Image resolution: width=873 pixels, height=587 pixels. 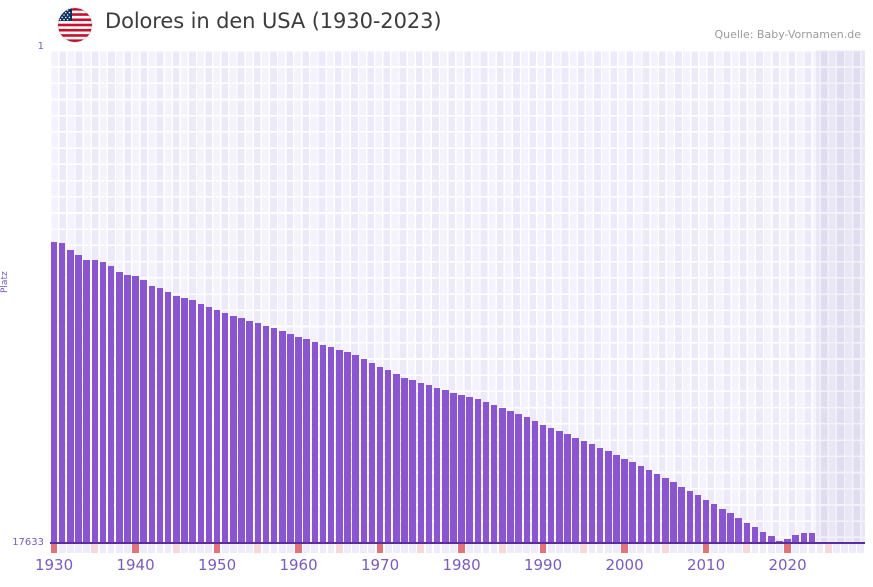 I want to click on x-axis-tick-label: 1990, so click(x=543, y=565).